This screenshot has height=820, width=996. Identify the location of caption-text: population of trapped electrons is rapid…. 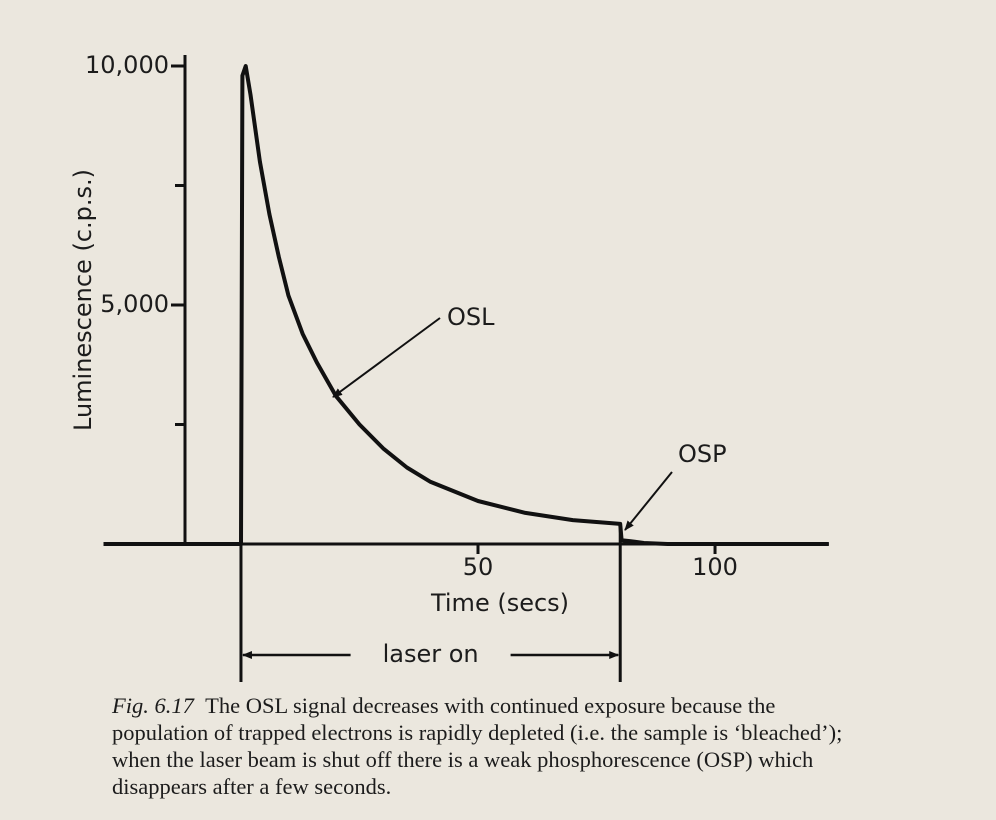
(477, 732).